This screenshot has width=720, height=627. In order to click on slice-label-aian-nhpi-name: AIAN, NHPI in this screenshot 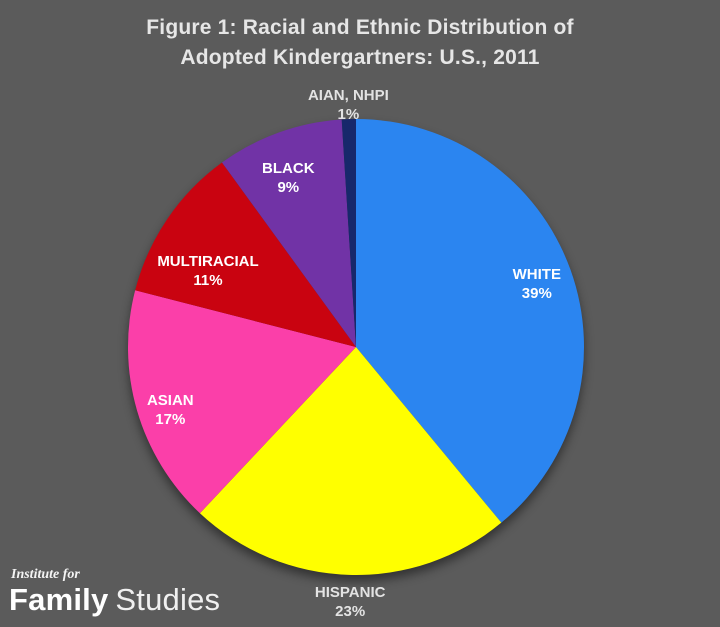, I will do `click(348, 96)`.